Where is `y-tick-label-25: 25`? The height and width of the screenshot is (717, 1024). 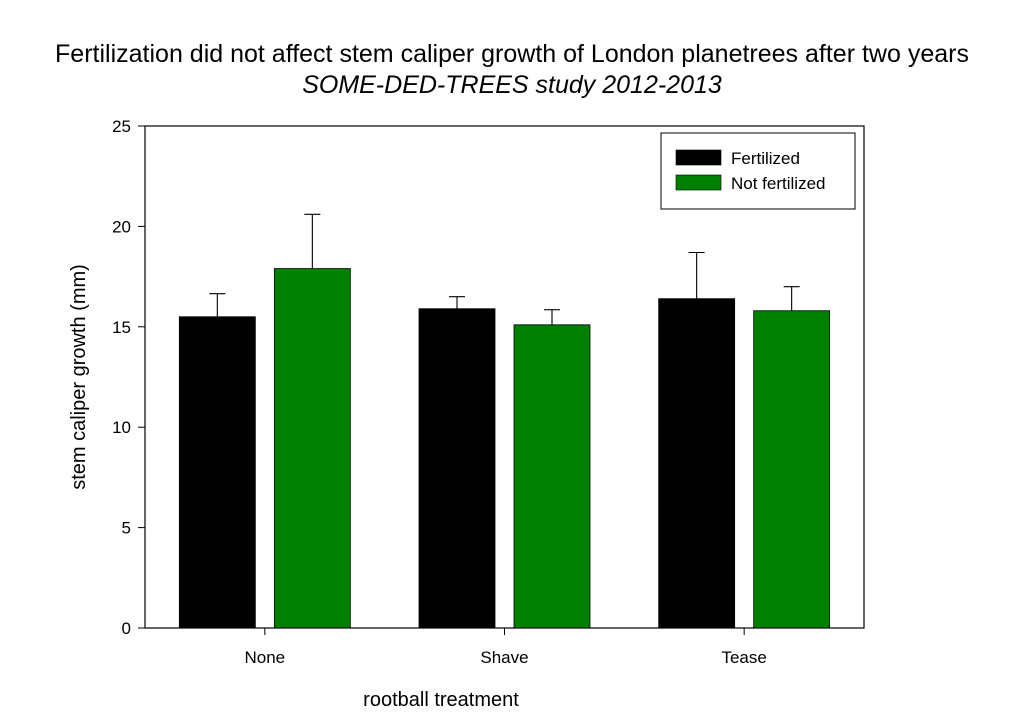
y-tick-label-25: 25 is located at coordinates (121, 126).